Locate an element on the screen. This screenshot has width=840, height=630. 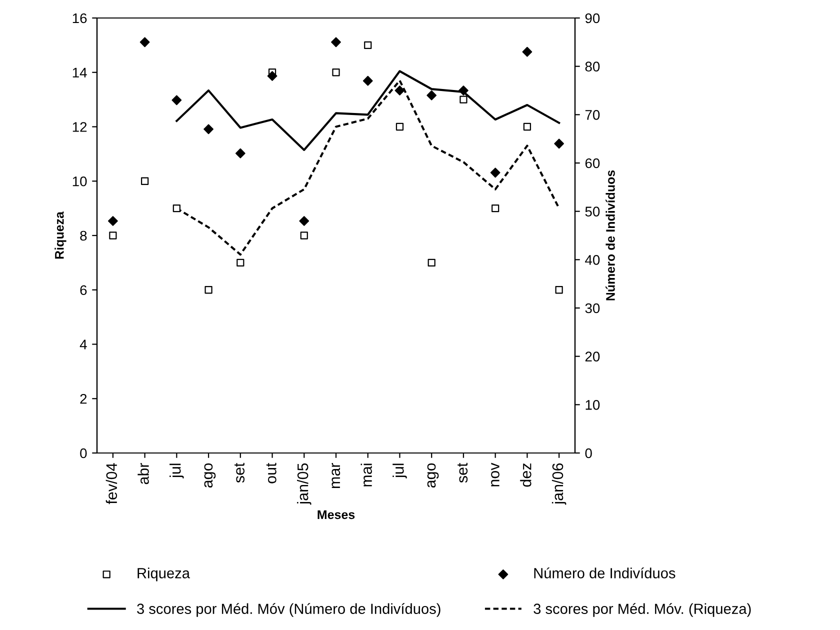
legend-label: 3 scores por Méd. Móv (Número de Indivíduos) is located at coordinates (288, 610).